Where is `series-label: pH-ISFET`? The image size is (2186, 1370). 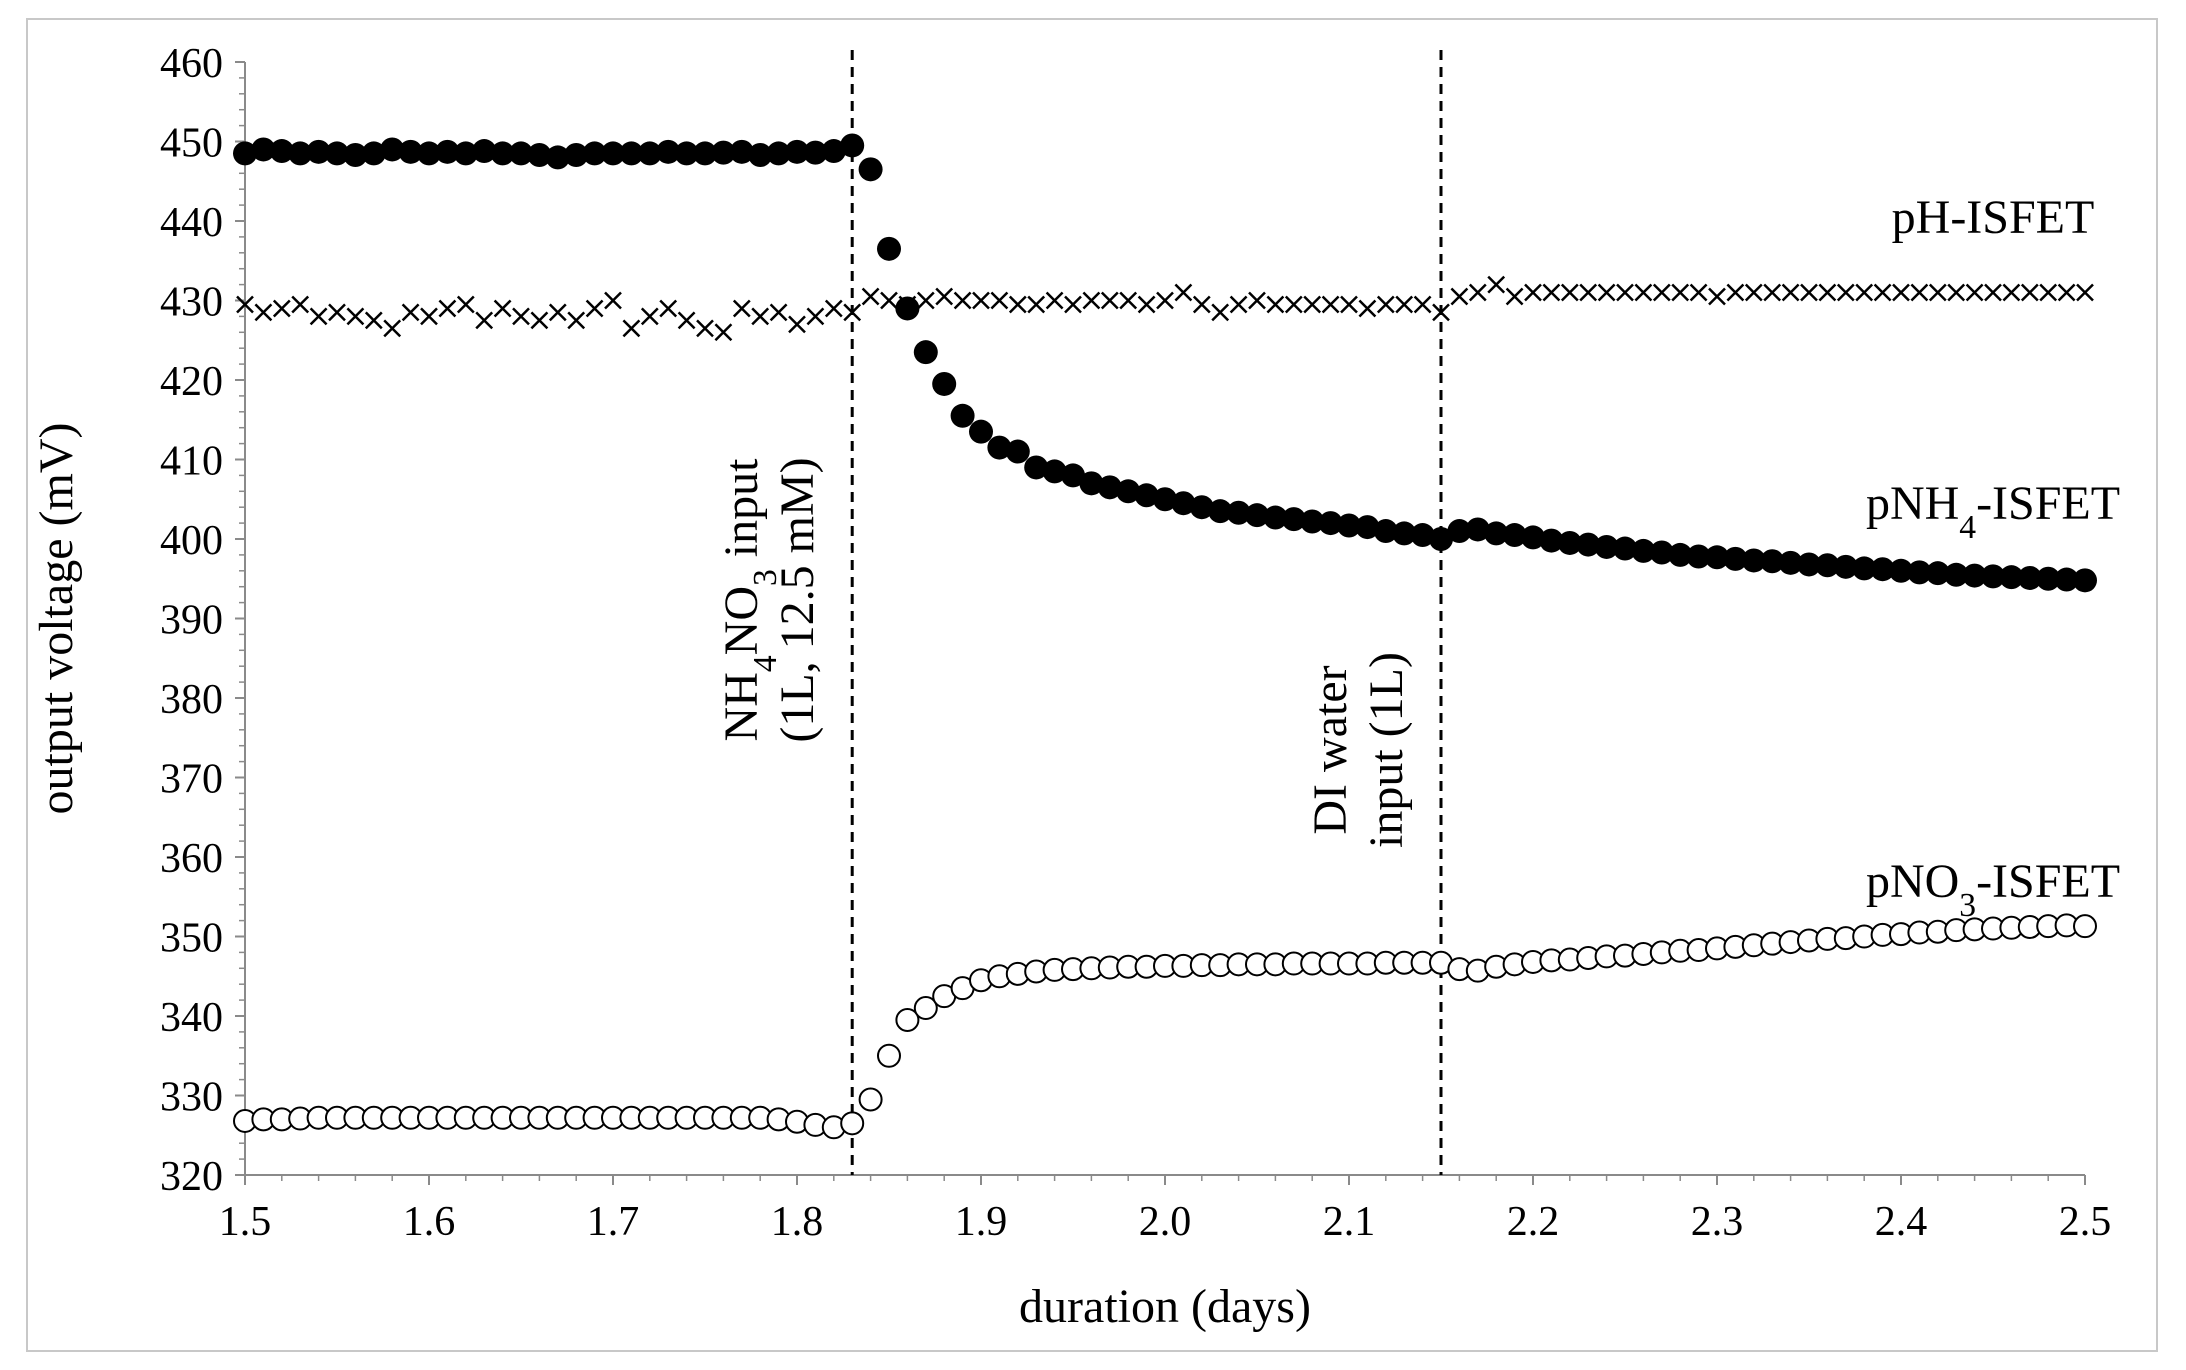
series-label: pH-ISFET is located at coordinates (1993, 217).